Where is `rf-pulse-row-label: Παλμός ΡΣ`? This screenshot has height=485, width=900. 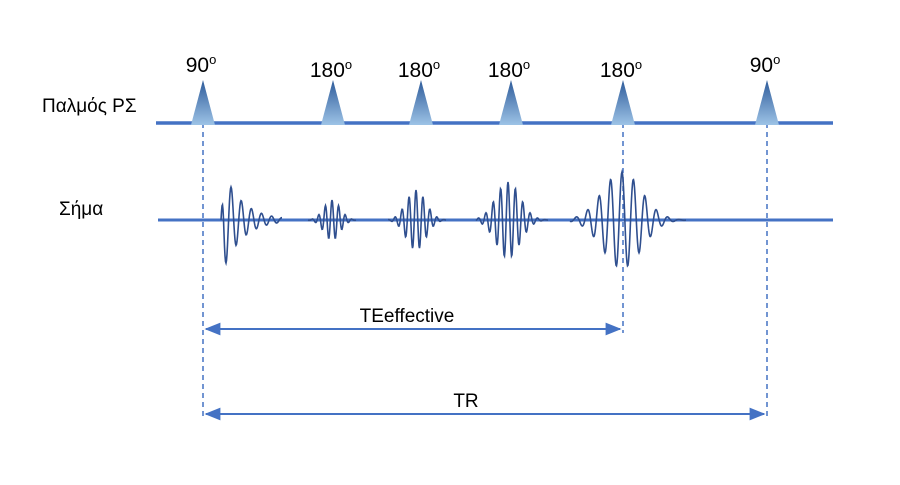
rf-pulse-row-label: Παλμός ΡΣ is located at coordinates (89, 106).